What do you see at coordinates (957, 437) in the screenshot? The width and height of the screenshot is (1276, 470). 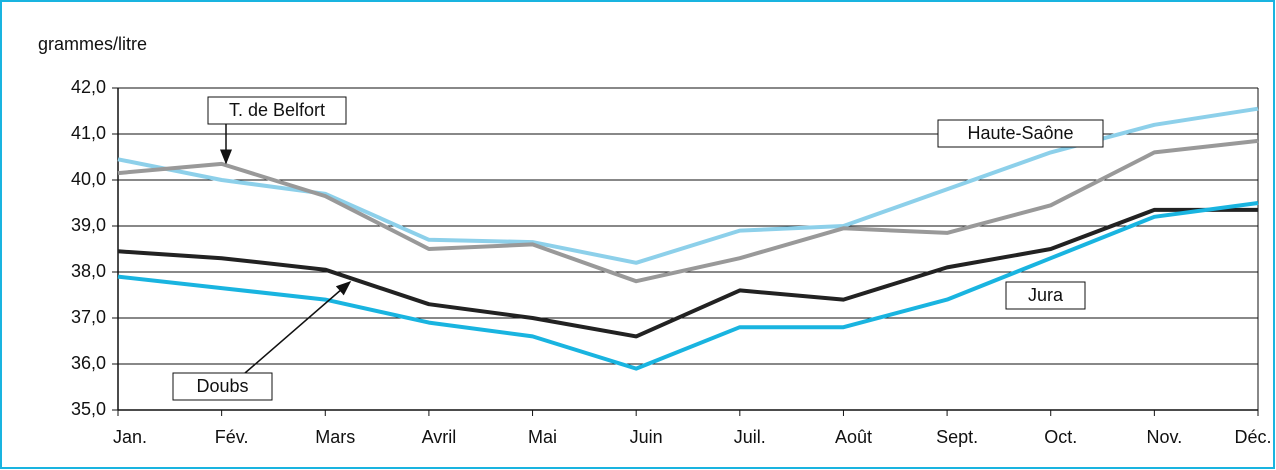 I see `x-tick-label: Sept.` at bounding box center [957, 437].